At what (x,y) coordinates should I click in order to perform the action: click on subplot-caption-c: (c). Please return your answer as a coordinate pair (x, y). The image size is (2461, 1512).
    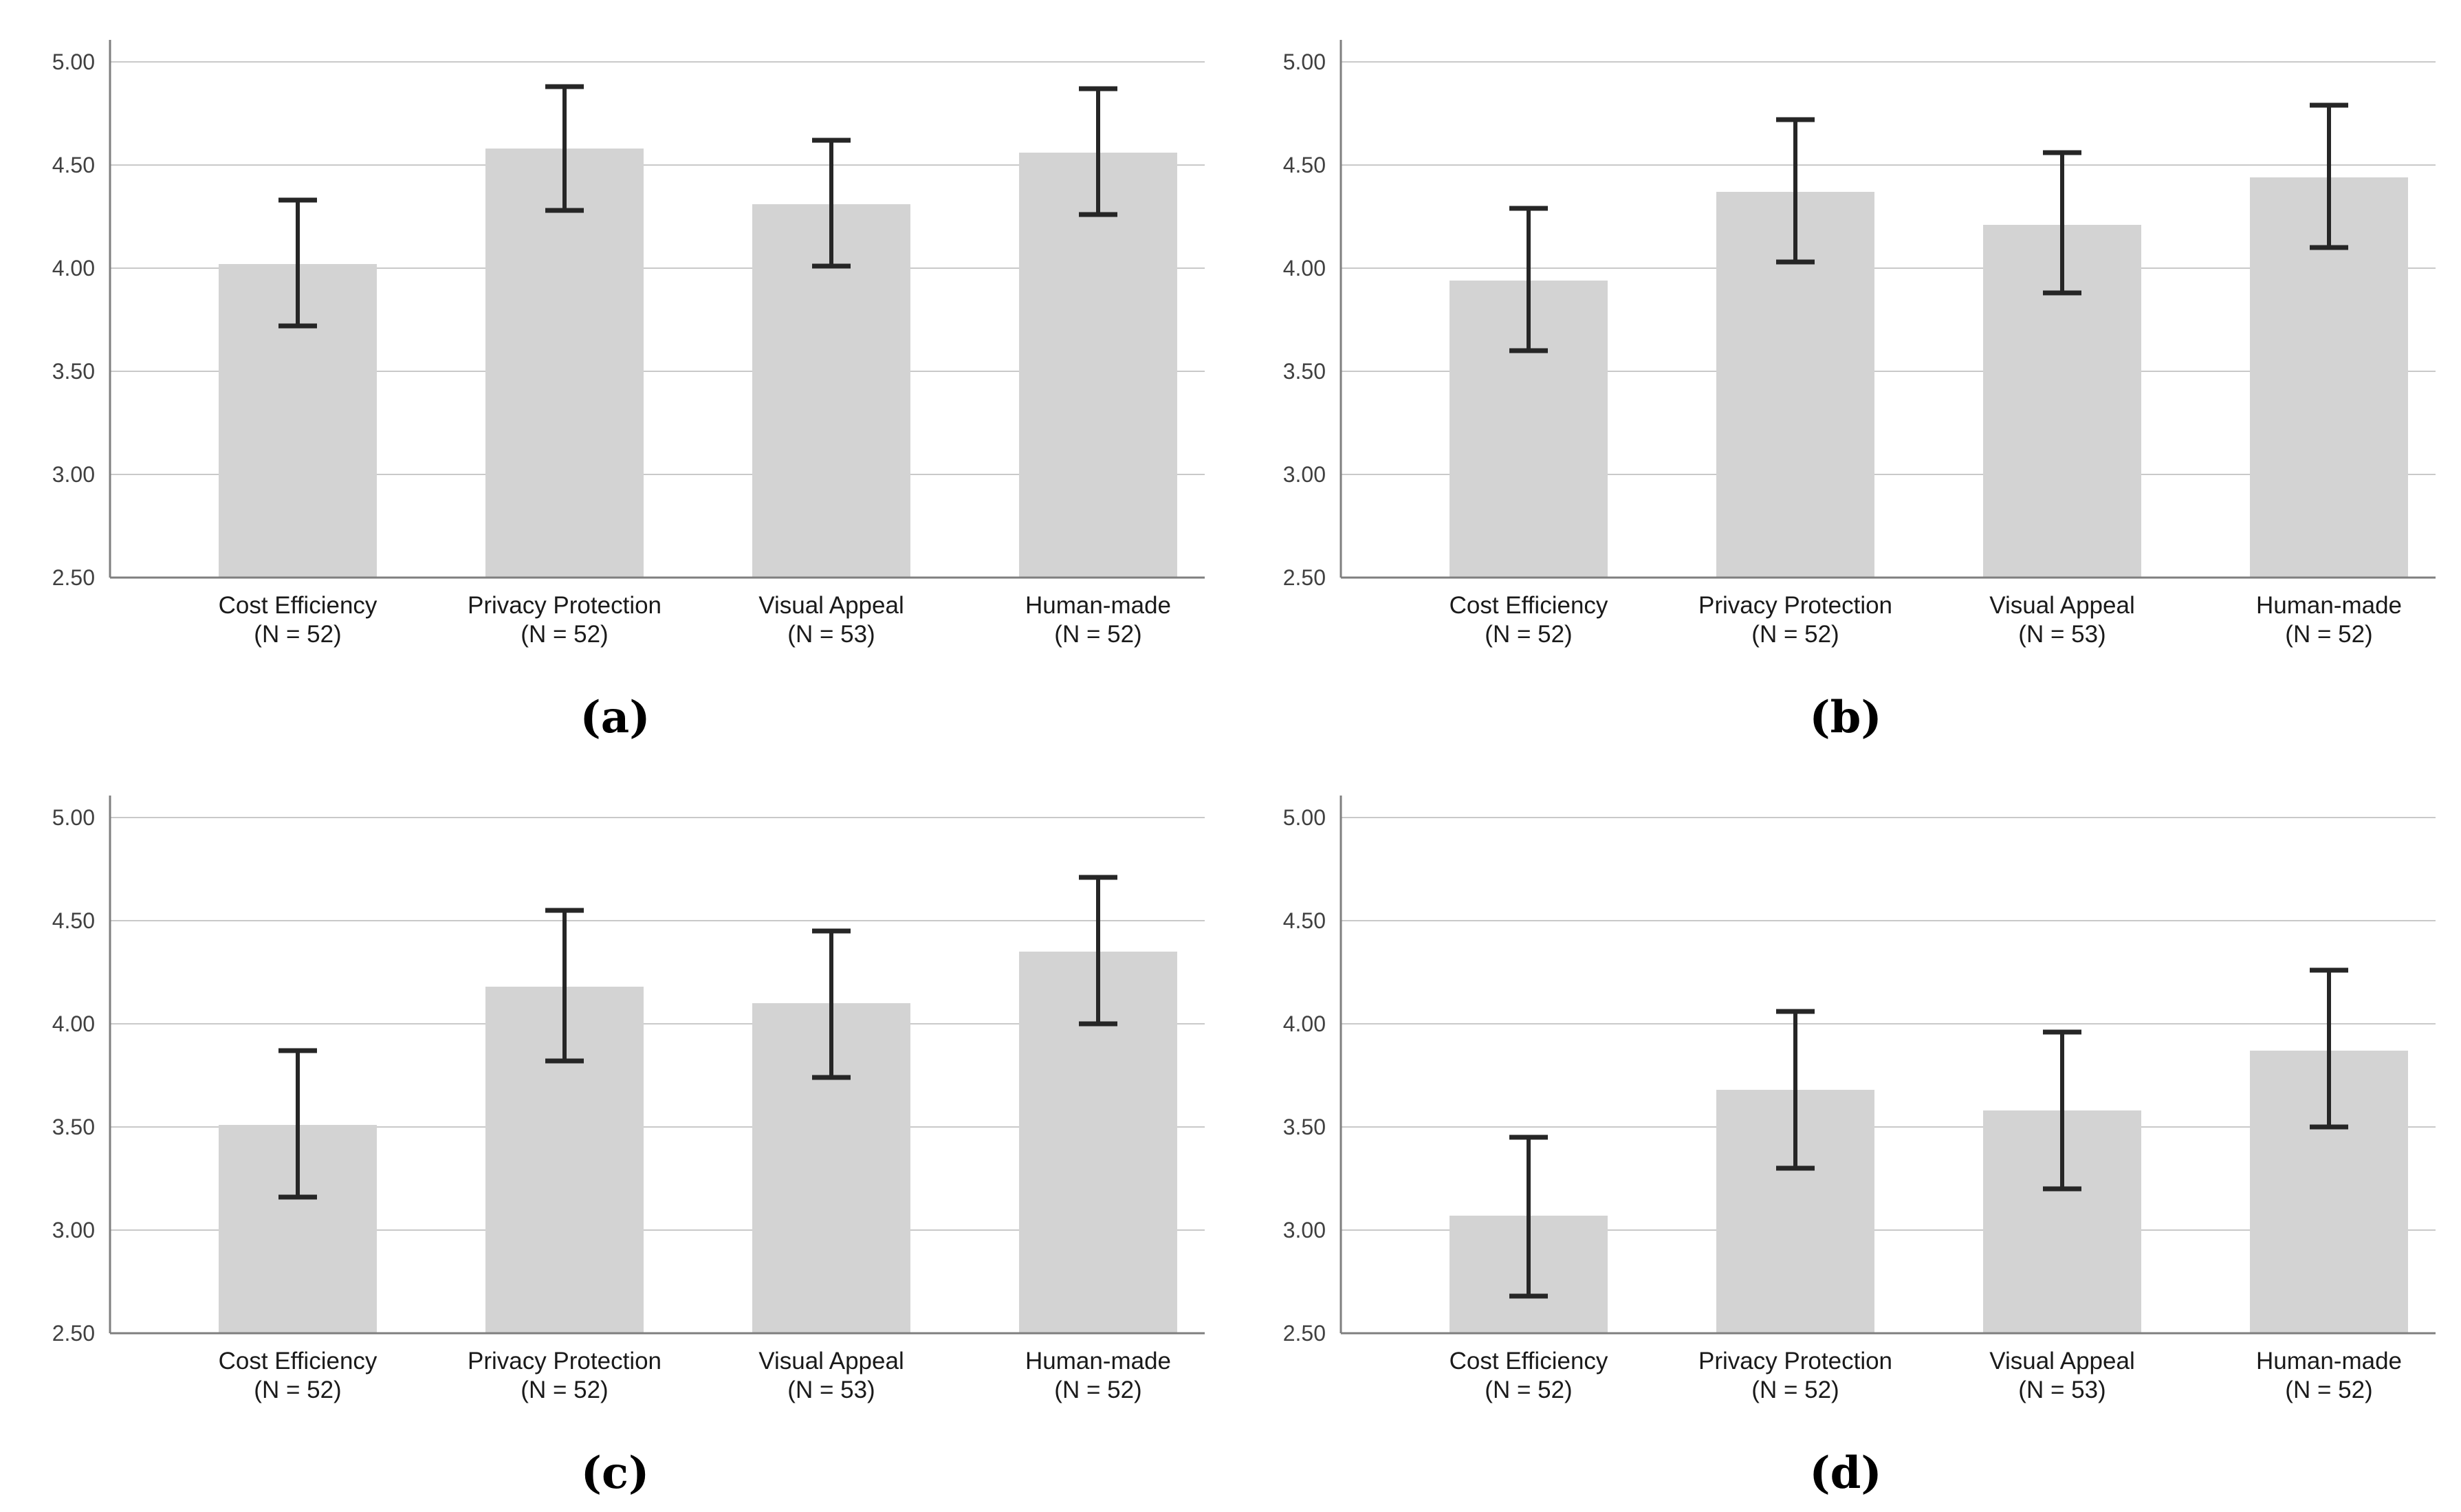
    Looking at the image, I should click on (615, 1473).